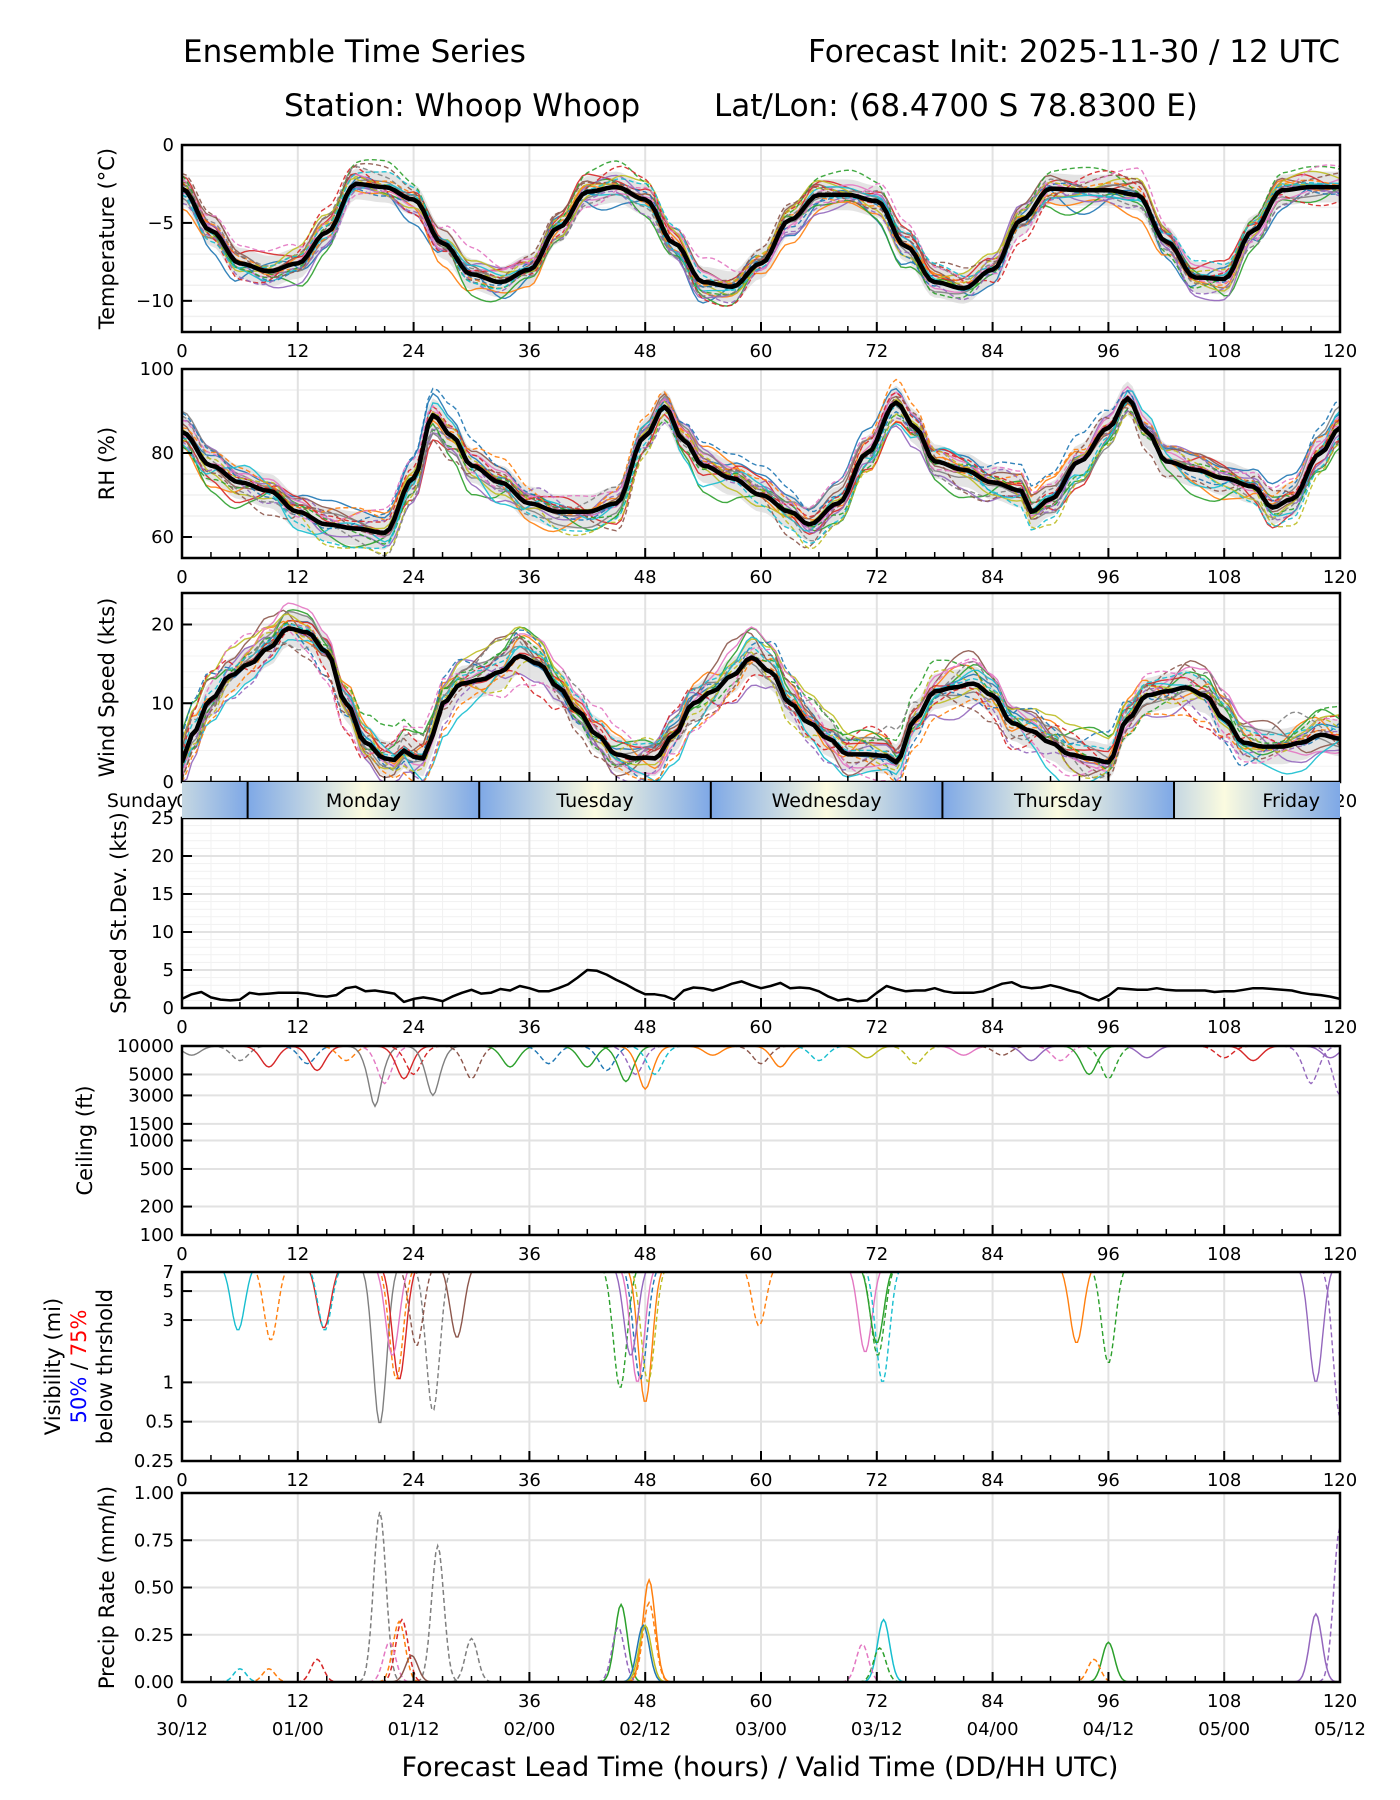  I want to click on x-time-label: 01/00, so click(298, 1729).